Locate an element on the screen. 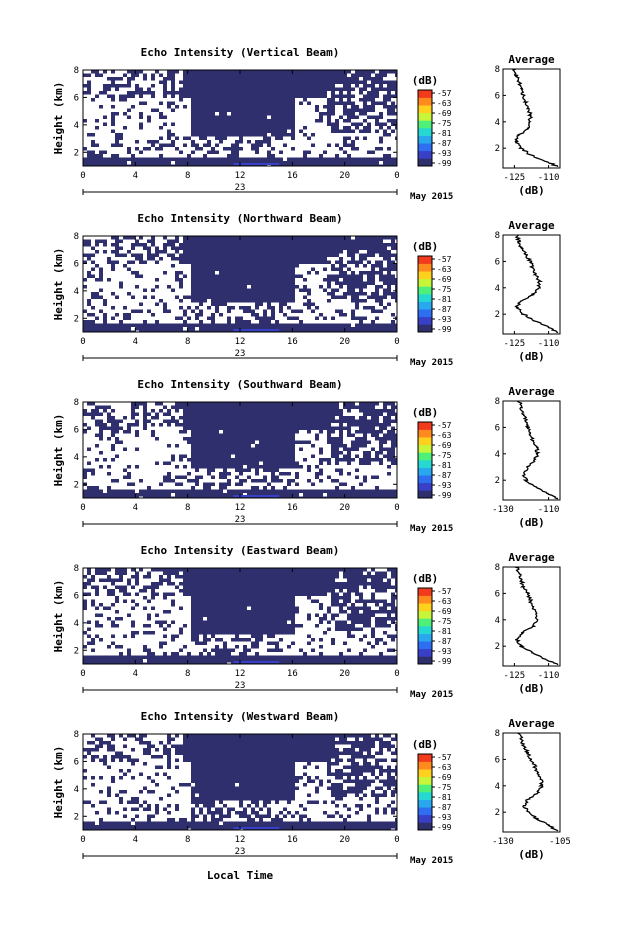 This screenshot has height=929, width=618. panel-title: Echo Intensity (Northward Beam) is located at coordinates (239, 218).